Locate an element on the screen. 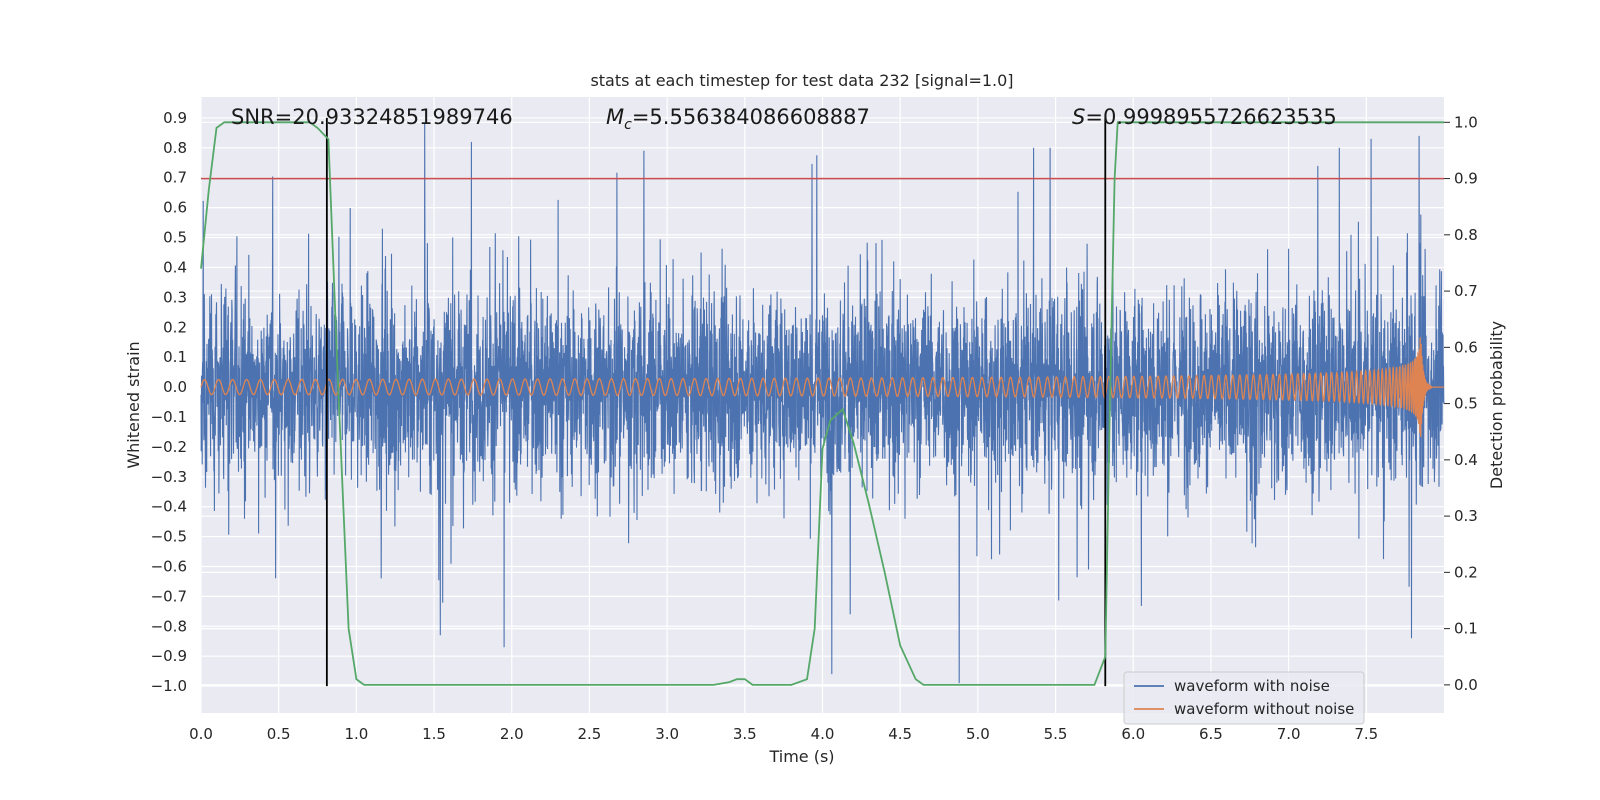  y2-axis-label: Detection probability is located at coordinates (1496, 405).